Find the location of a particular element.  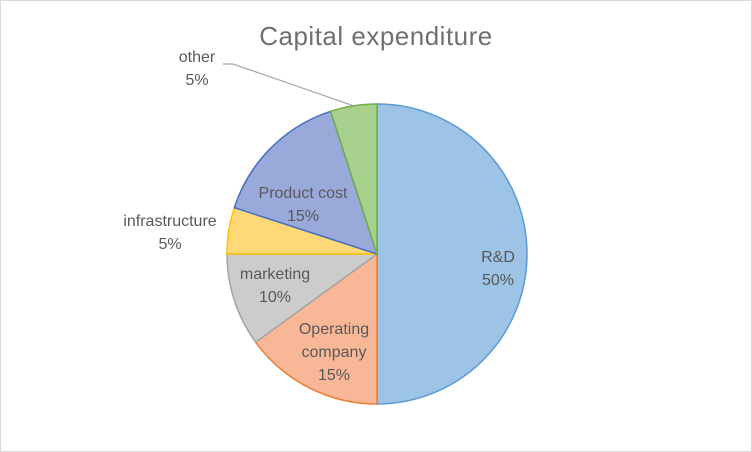

data-label-percent: 50% is located at coordinates (498, 280).